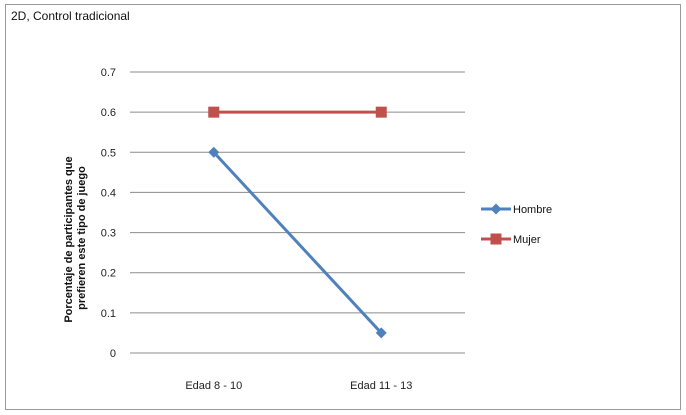 The height and width of the screenshot is (415, 686). Describe the element at coordinates (108, 274) in the screenshot. I see `y-tick-label: 0.2` at that location.